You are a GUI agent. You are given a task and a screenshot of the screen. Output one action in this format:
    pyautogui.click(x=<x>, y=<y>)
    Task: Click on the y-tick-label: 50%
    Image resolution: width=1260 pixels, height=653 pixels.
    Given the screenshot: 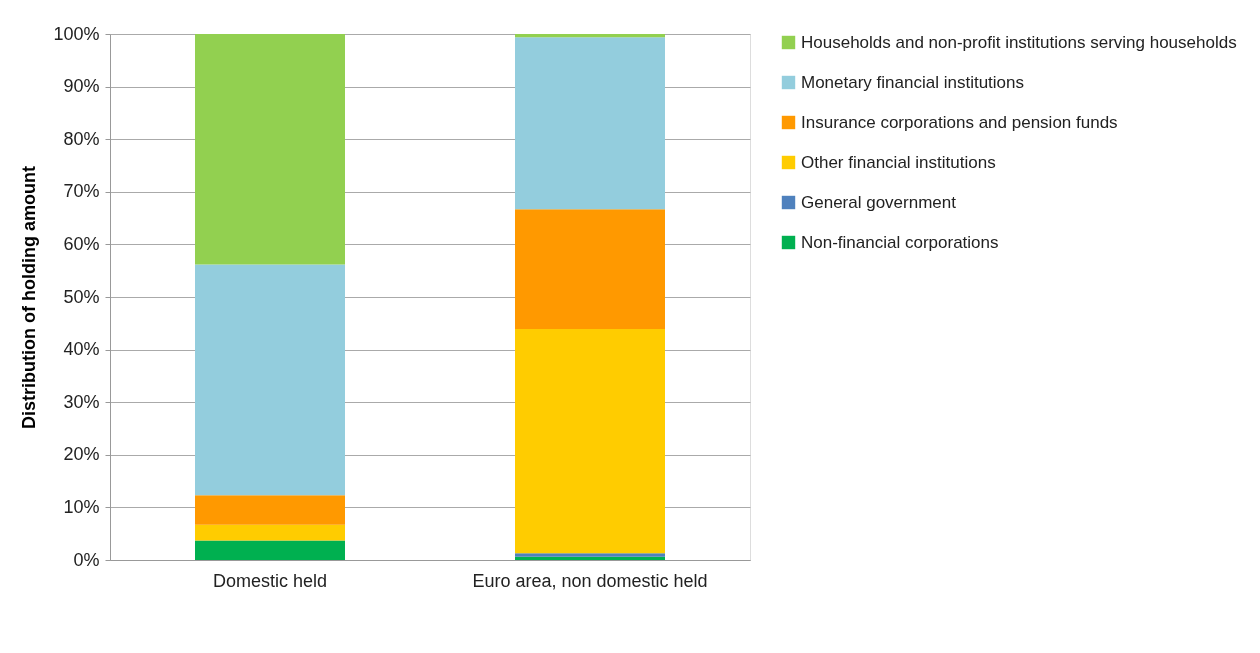 What is the action you would take?
    pyautogui.click(x=81, y=296)
    